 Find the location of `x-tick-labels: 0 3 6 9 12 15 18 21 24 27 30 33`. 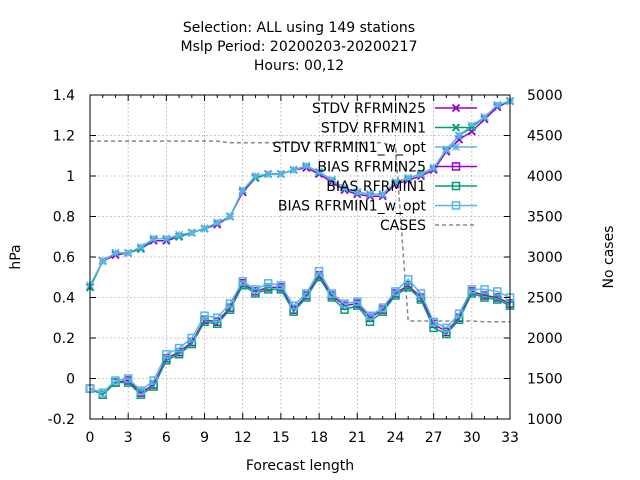

x-tick-labels: 0 3 6 9 12 15 18 21 24 27 30 33 is located at coordinates (302, 438).